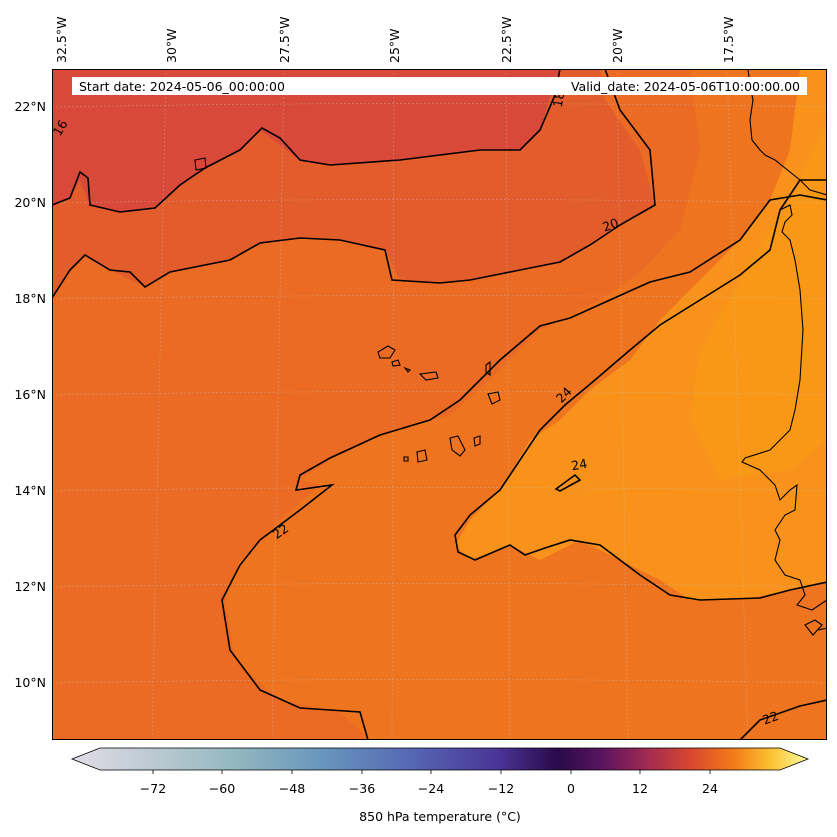 The height and width of the screenshot is (837, 837). I want to click on lat-tick-14: 14°N, so click(30, 490).